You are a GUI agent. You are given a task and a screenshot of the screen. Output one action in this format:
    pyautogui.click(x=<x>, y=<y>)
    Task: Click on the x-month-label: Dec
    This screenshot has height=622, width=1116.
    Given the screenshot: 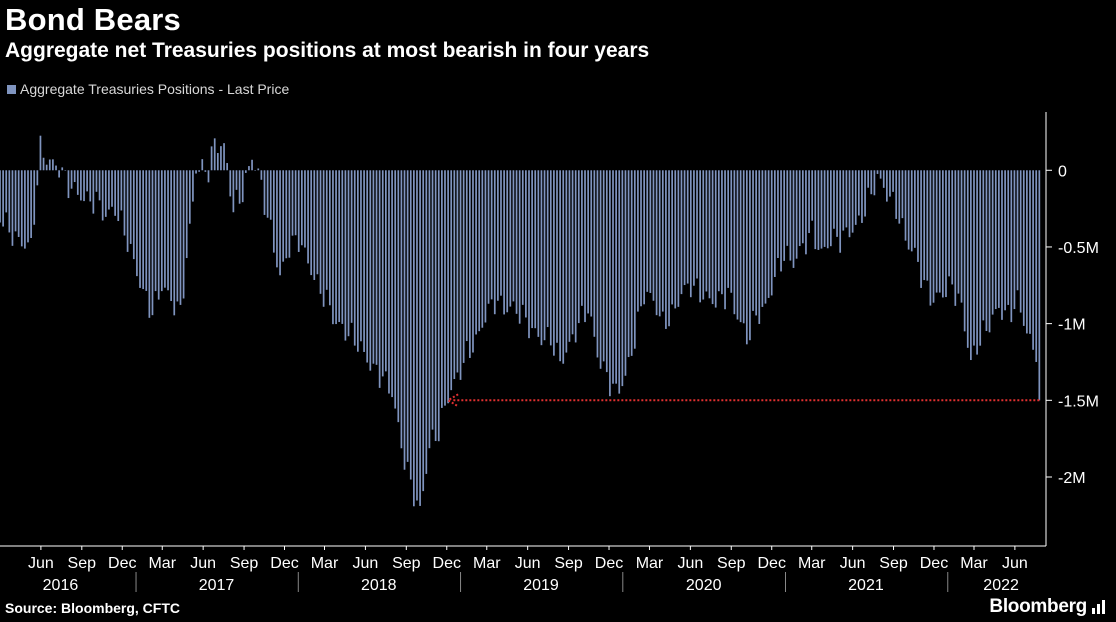 What is the action you would take?
    pyautogui.click(x=122, y=563)
    